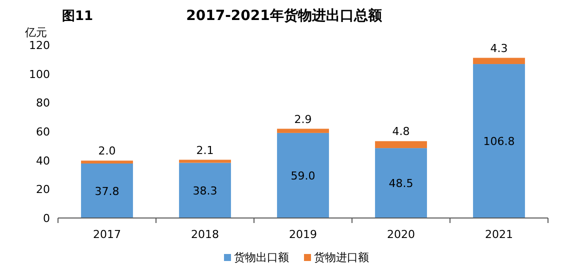 This screenshot has height=279, width=568. What do you see at coordinates (39, 74) in the screenshot?
I see `y-tick-label: 100` at bounding box center [39, 74].